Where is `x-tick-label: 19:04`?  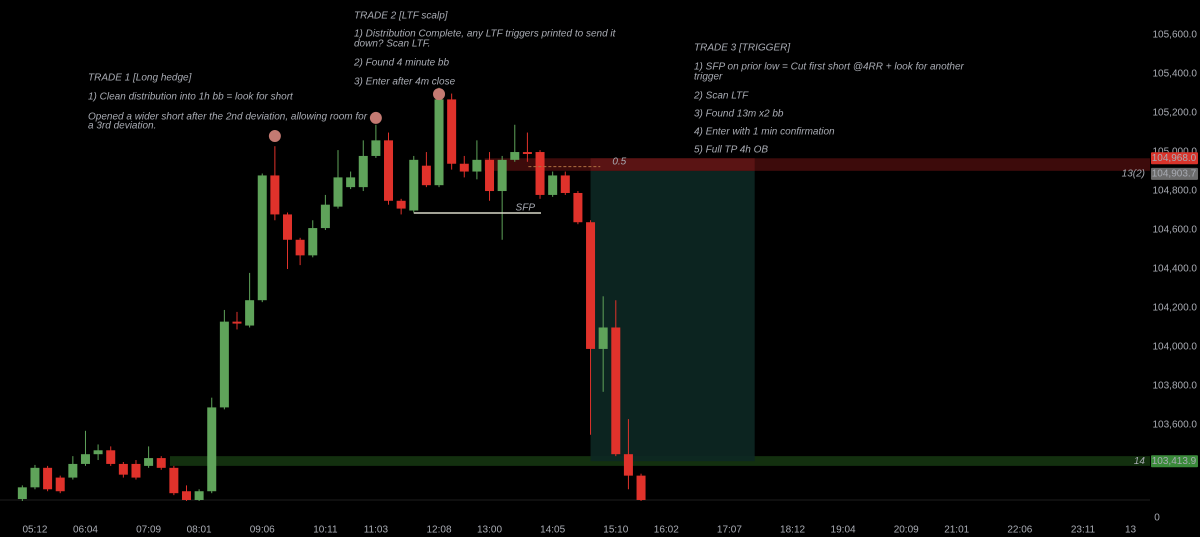
x-tick-label: 19:04 is located at coordinates (843, 530).